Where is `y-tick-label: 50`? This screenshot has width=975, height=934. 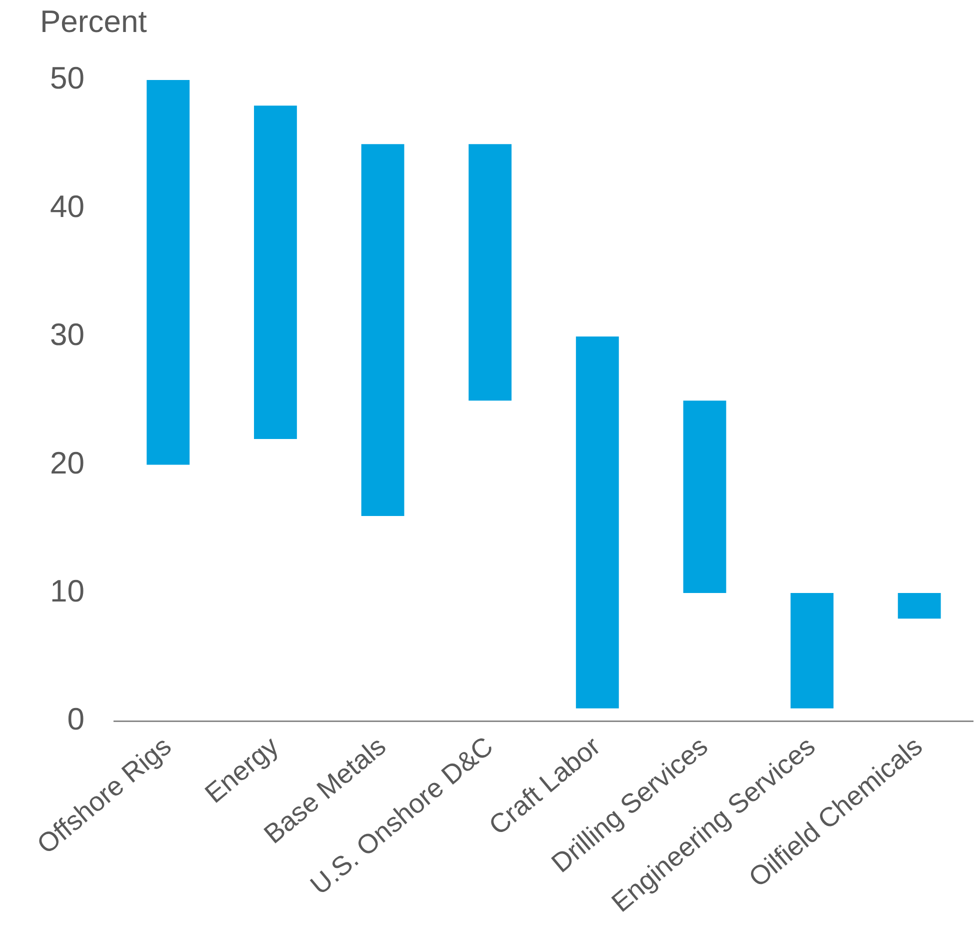
y-tick-label: 50 is located at coordinates (67, 78).